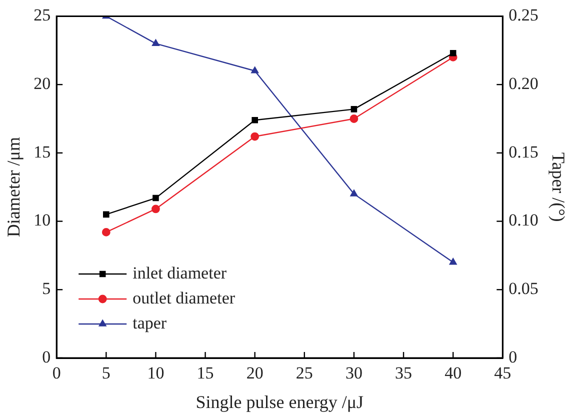 Image resolution: width=574 pixels, height=418 pixels. I want to click on y-tick-label: 20, so click(42, 84).